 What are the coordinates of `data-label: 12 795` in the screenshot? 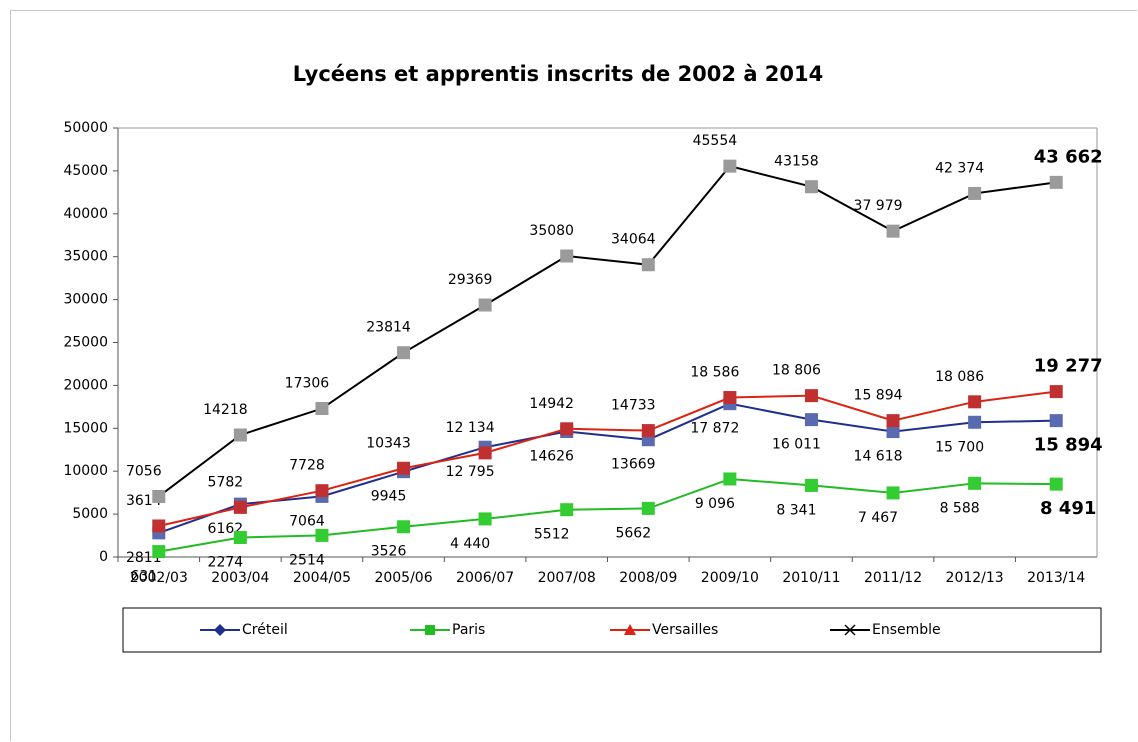 It's located at (470, 472).